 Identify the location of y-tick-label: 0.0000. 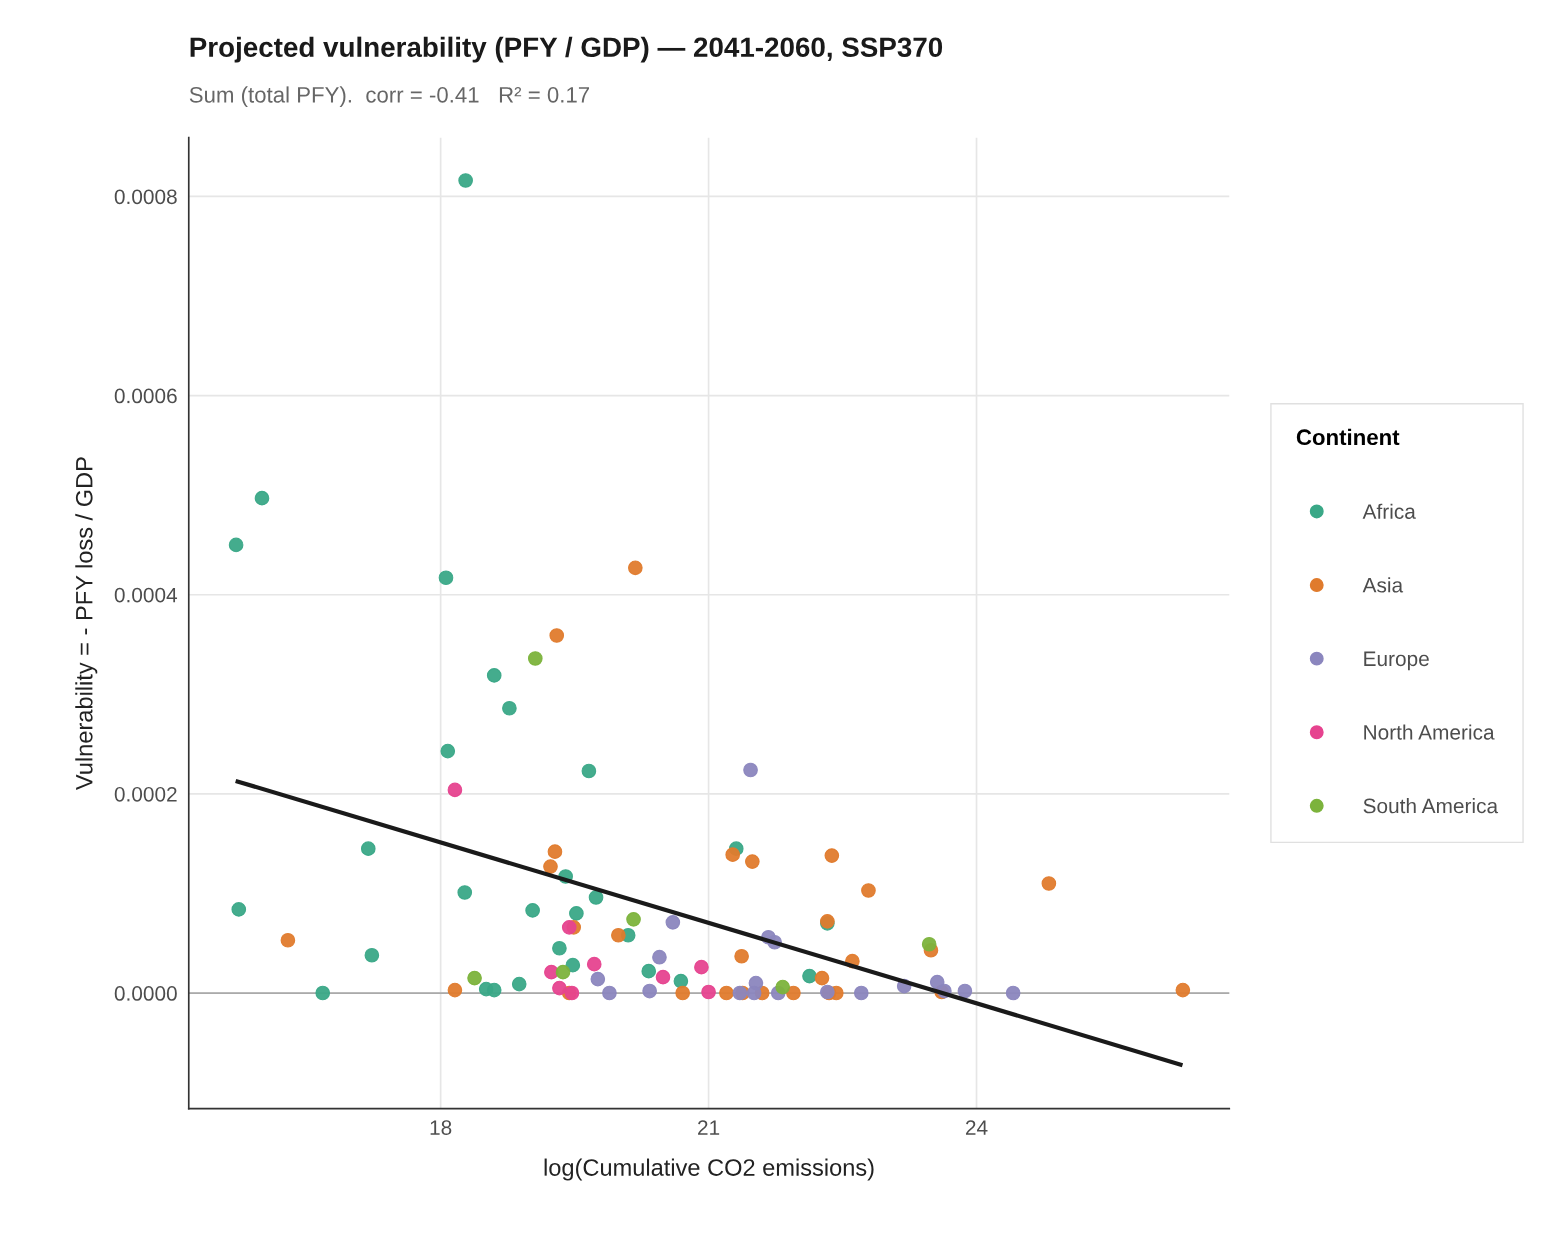
(145, 993).